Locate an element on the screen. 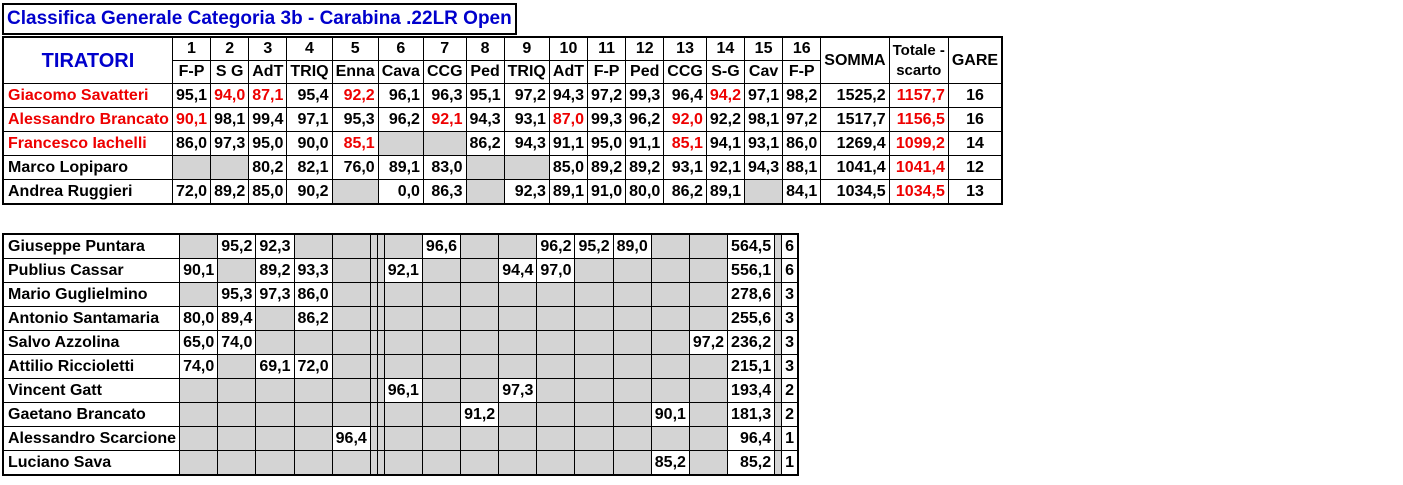  table-row: Salvo Azzolina 65,0 74,0 97,2 236,2 3 is located at coordinates (400, 342).